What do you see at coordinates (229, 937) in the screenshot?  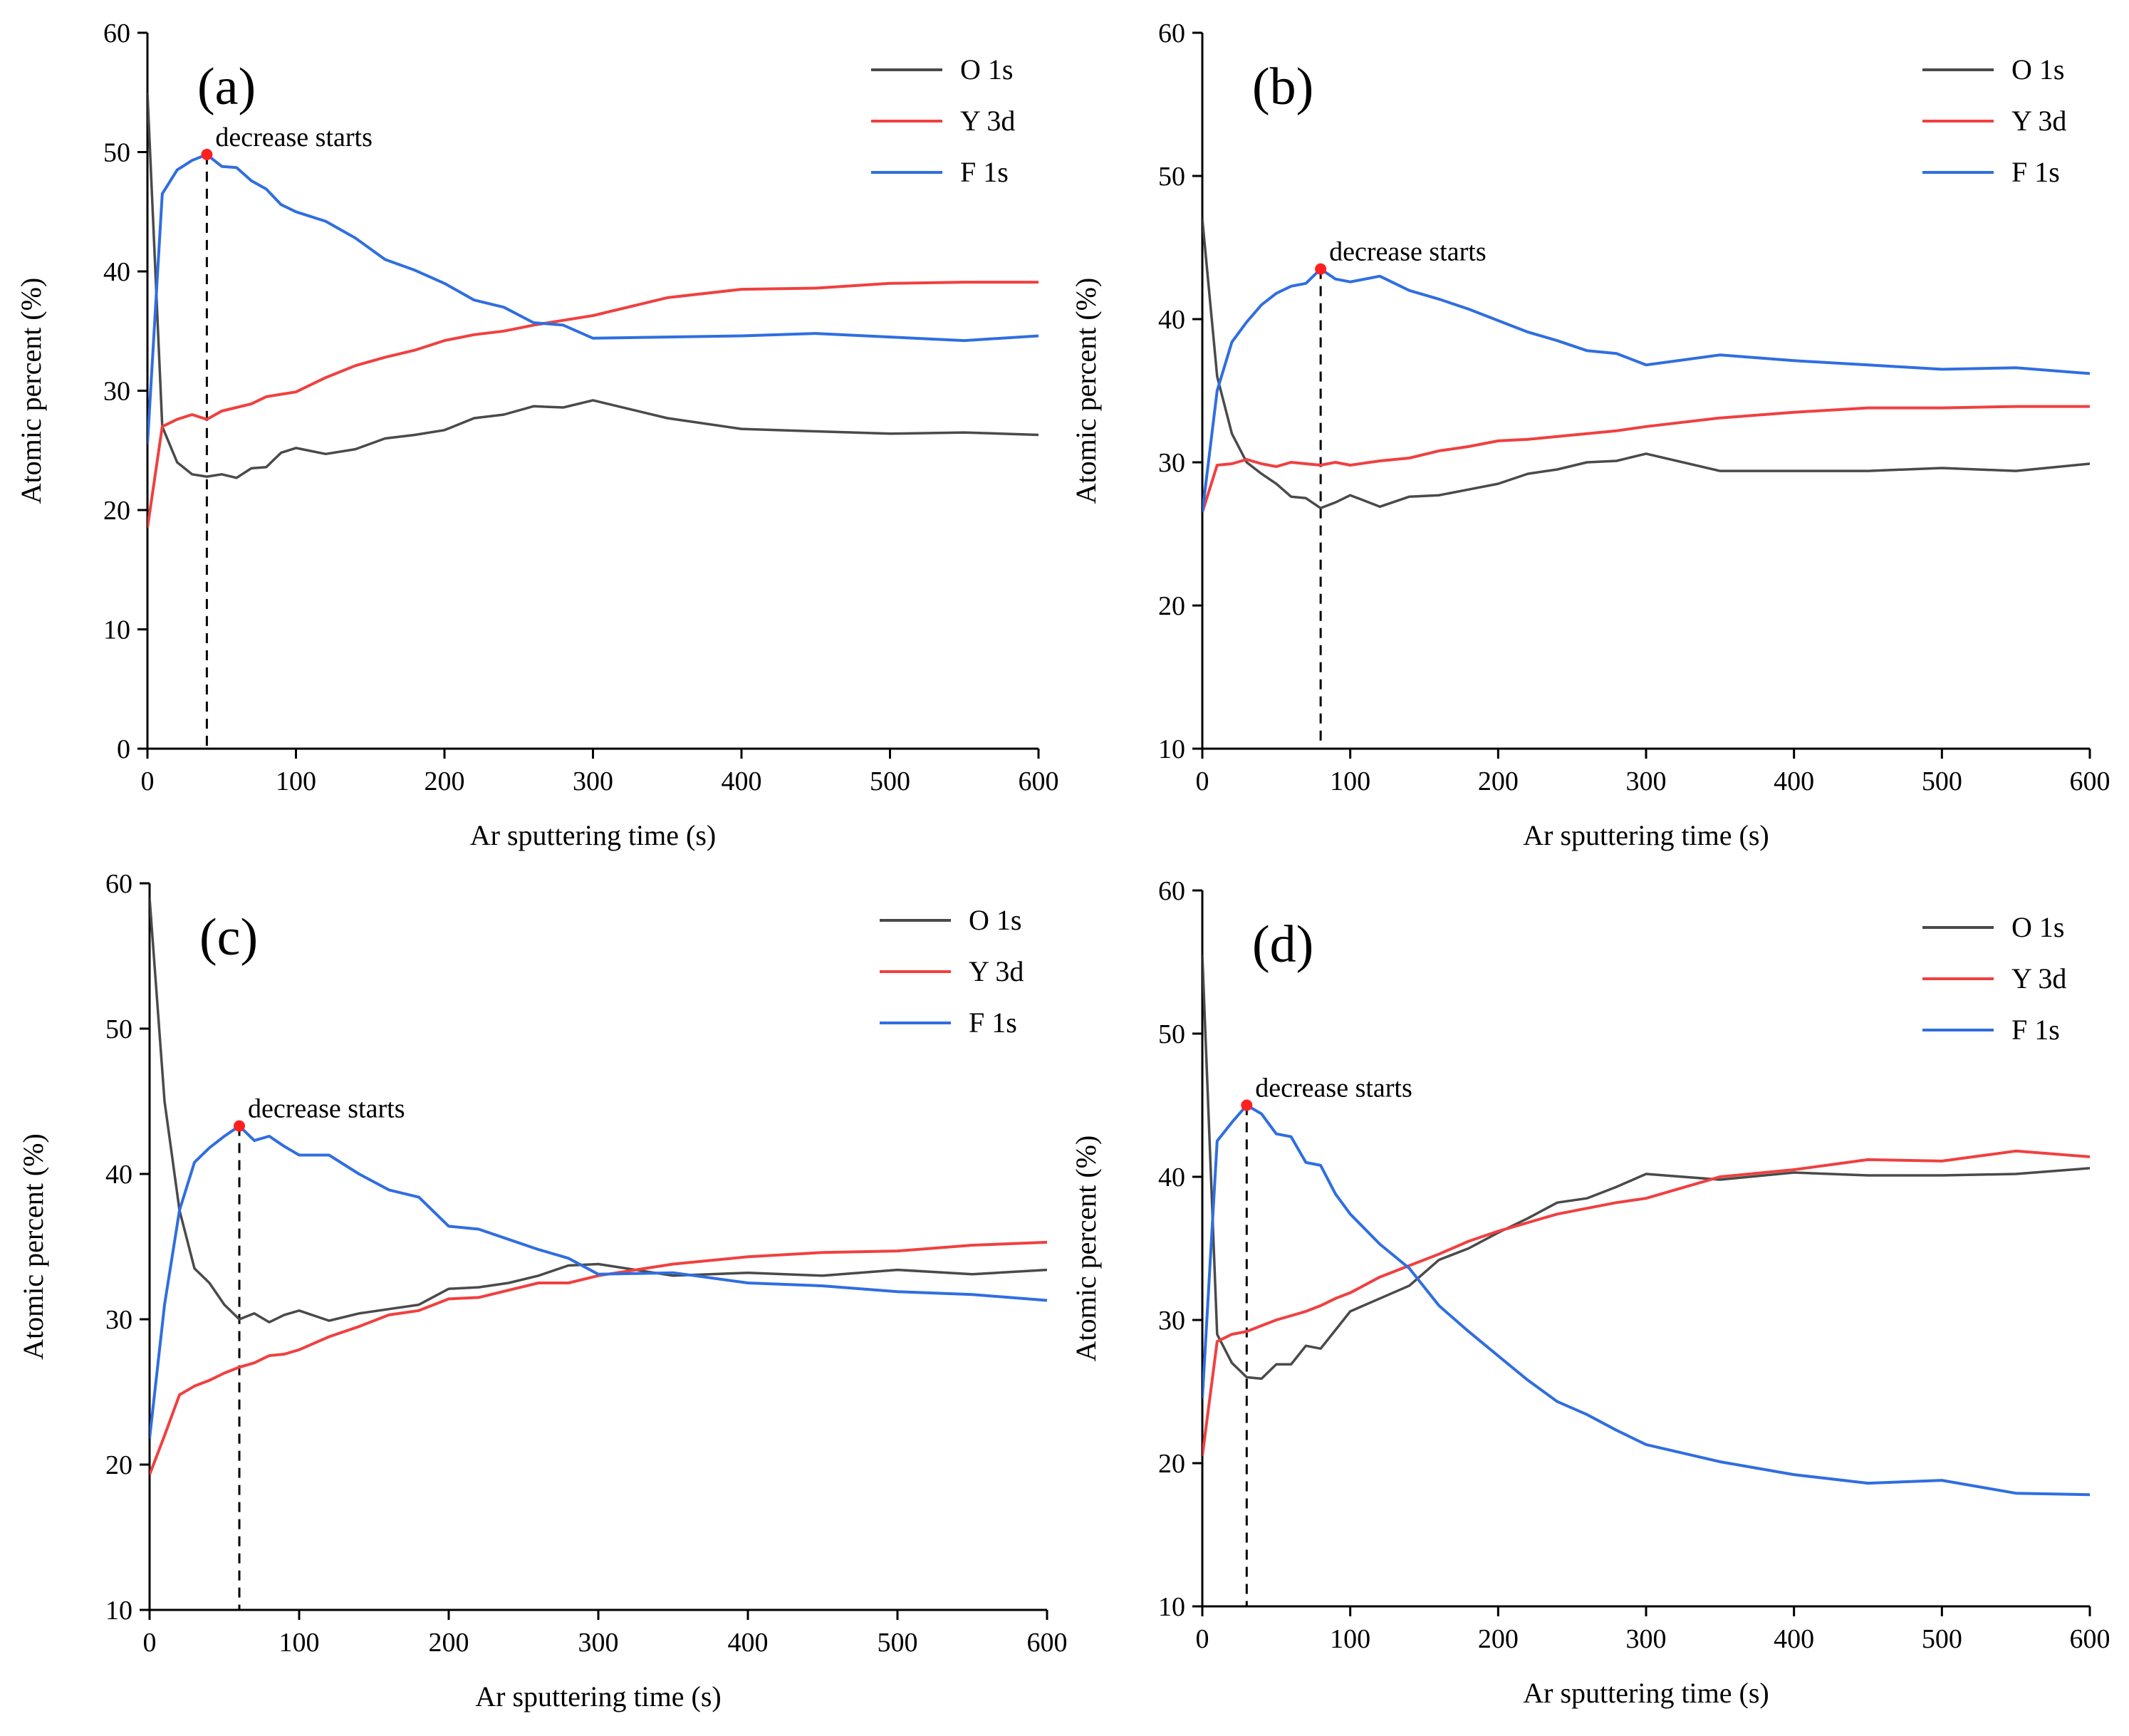 I see `panel-label: (c)` at bounding box center [229, 937].